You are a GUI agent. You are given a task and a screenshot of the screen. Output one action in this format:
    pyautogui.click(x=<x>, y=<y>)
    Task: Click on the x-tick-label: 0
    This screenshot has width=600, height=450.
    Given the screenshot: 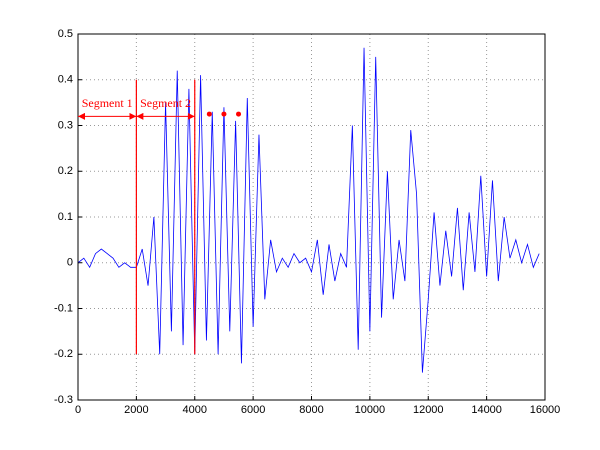 What is the action you would take?
    pyautogui.click(x=78, y=410)
    